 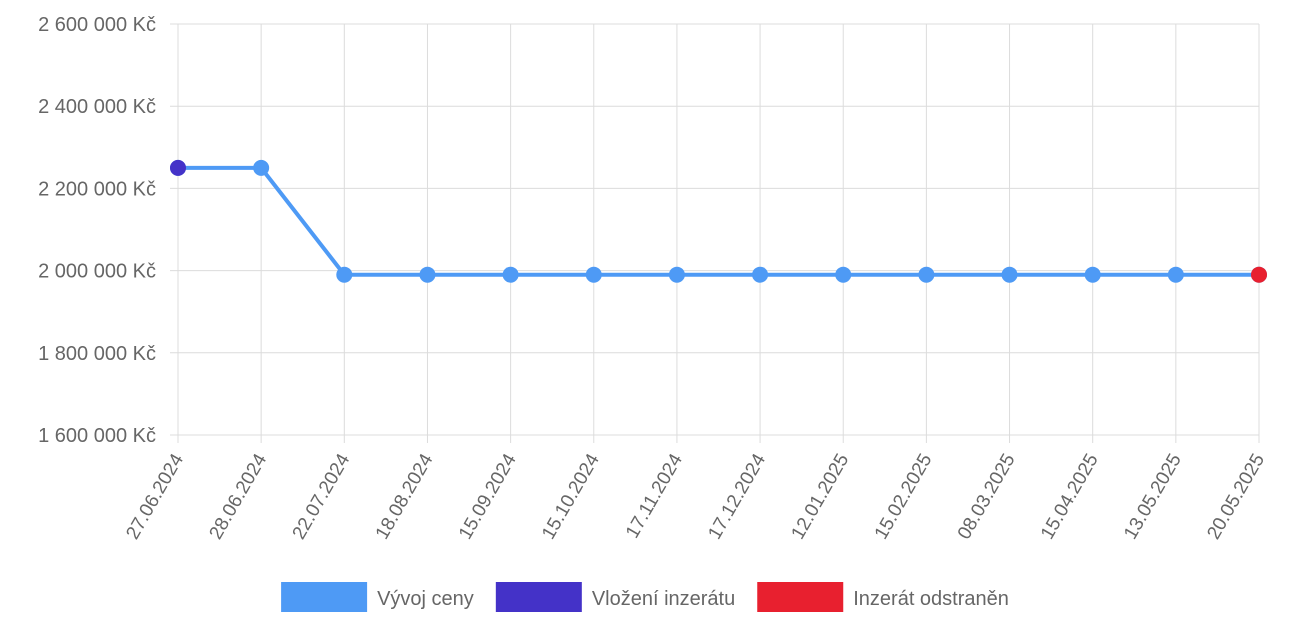 I want to click on legend-item: Vývoj ceny, so click(x=377, y=597).